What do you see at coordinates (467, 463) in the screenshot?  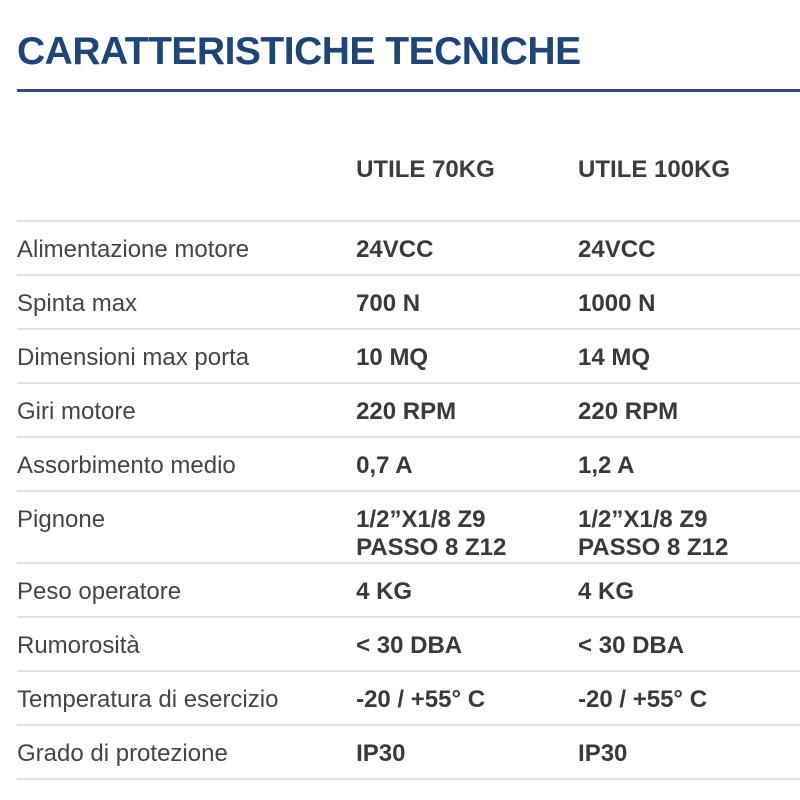 I see `spec-value-utile-70kg: 0,7 A` at bounding box center [467, 463].